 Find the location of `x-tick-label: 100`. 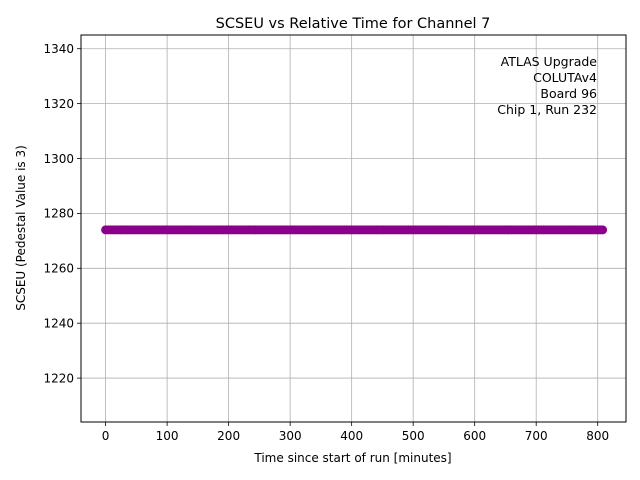

x-tick-label: 100 is located at coordinates (167, 436).